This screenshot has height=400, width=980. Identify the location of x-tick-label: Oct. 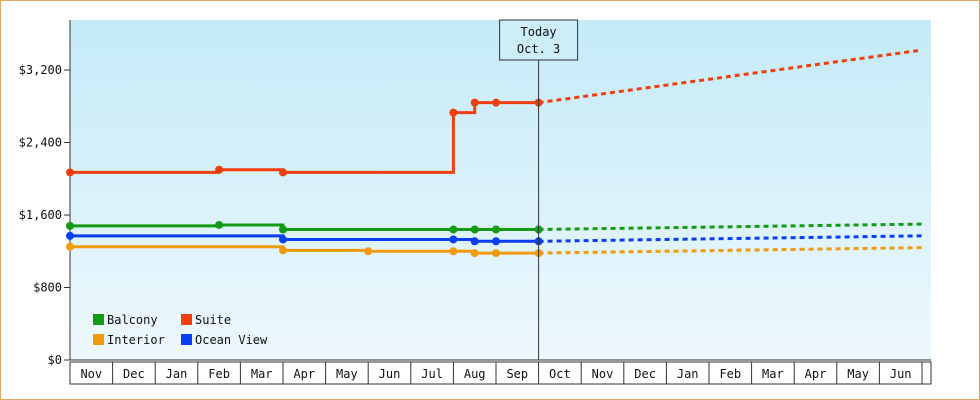
(560, 374).